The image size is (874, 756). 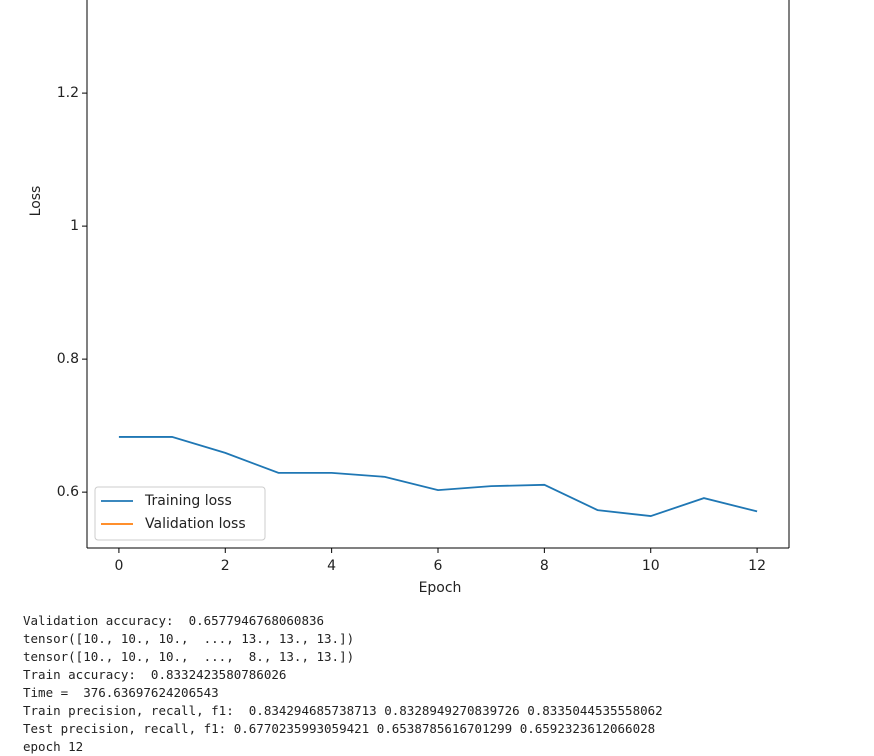 What do you see at coordinates (121, 692) in the screenshot?
I see `output-line: Time = 376.63697624206543` at bounding box center [121, 692].